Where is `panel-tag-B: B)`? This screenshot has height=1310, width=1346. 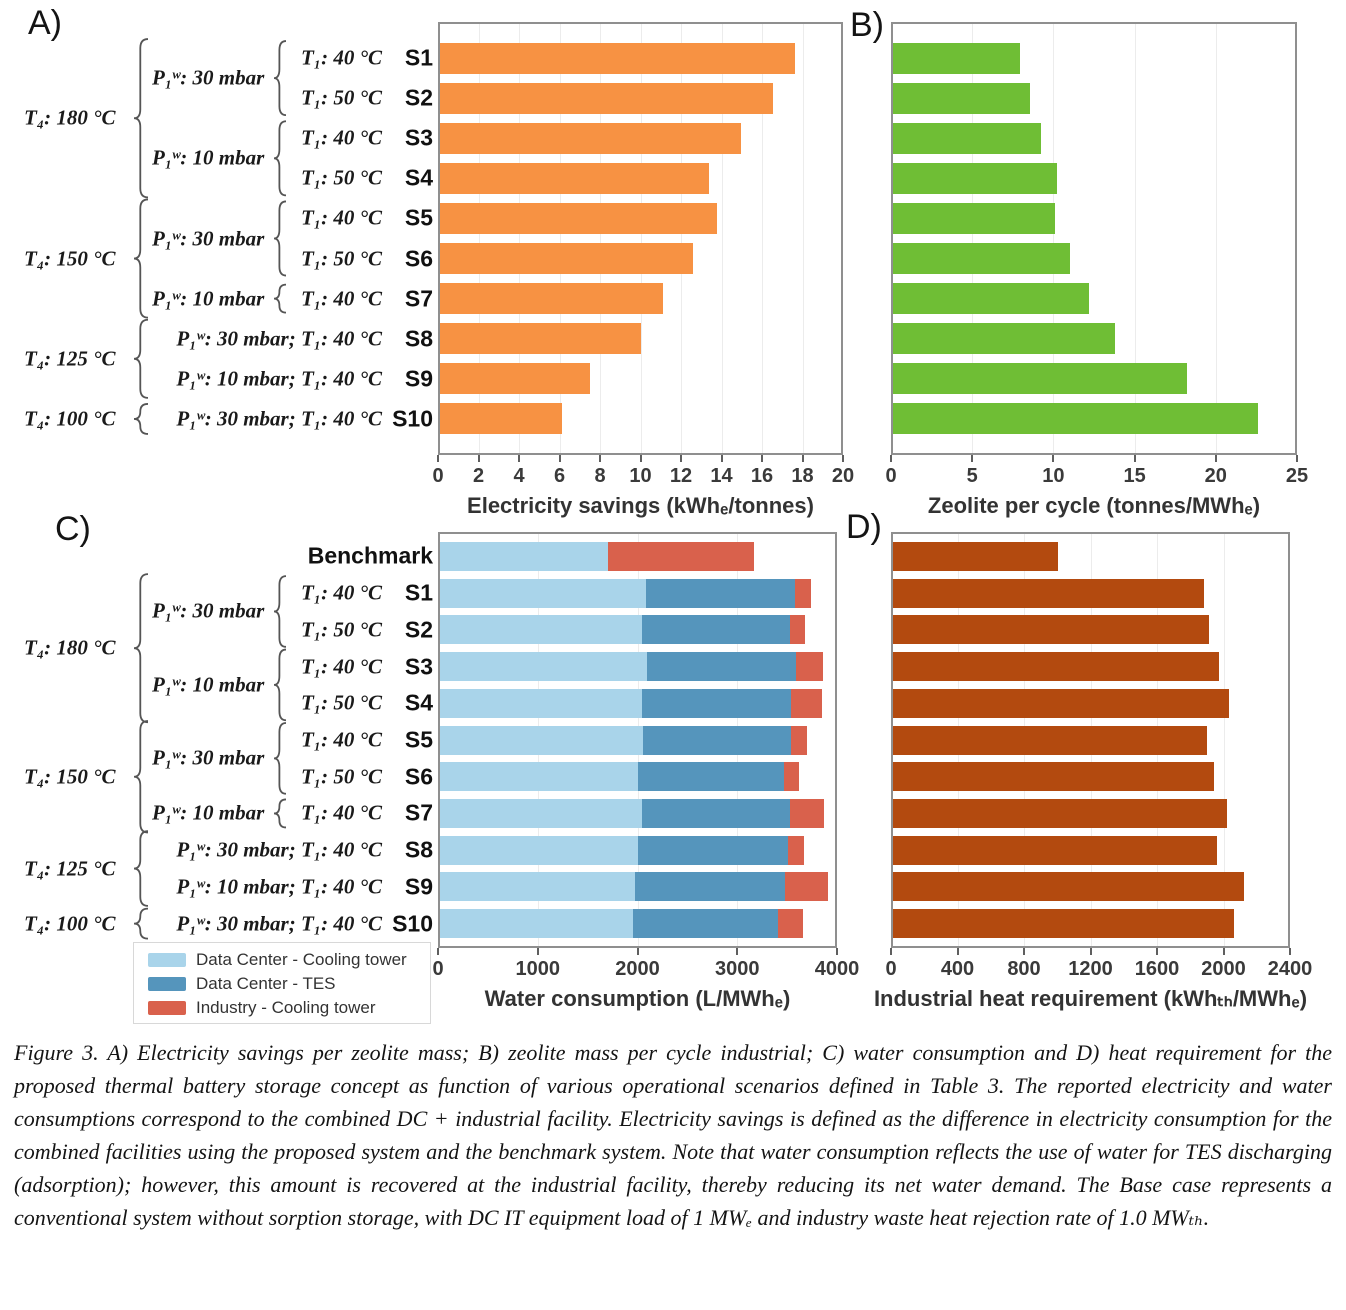 panel-tag-B: B) is located at coordinates (867, 25).